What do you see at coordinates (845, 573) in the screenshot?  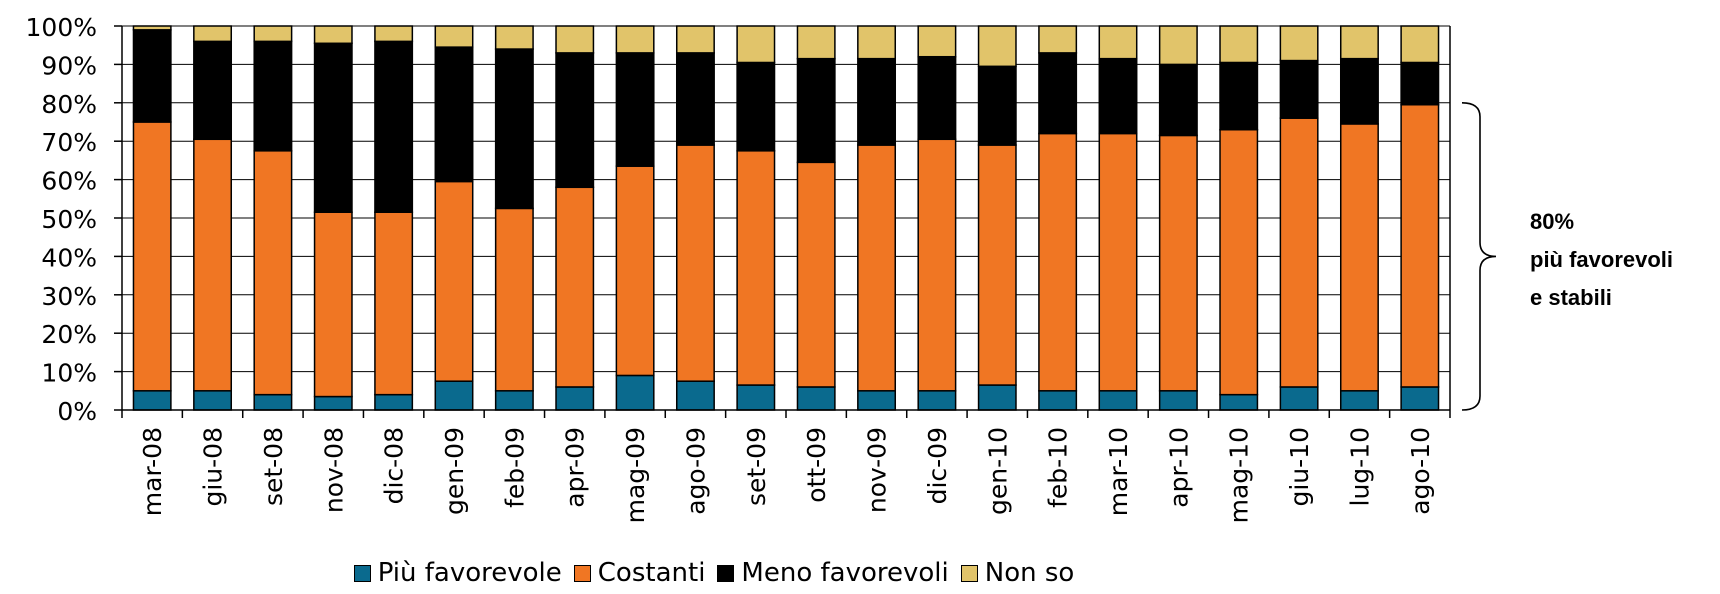 I see `legend-label-meno-favorevoli: Meno favorevoli` at bounding box center [845, 573].